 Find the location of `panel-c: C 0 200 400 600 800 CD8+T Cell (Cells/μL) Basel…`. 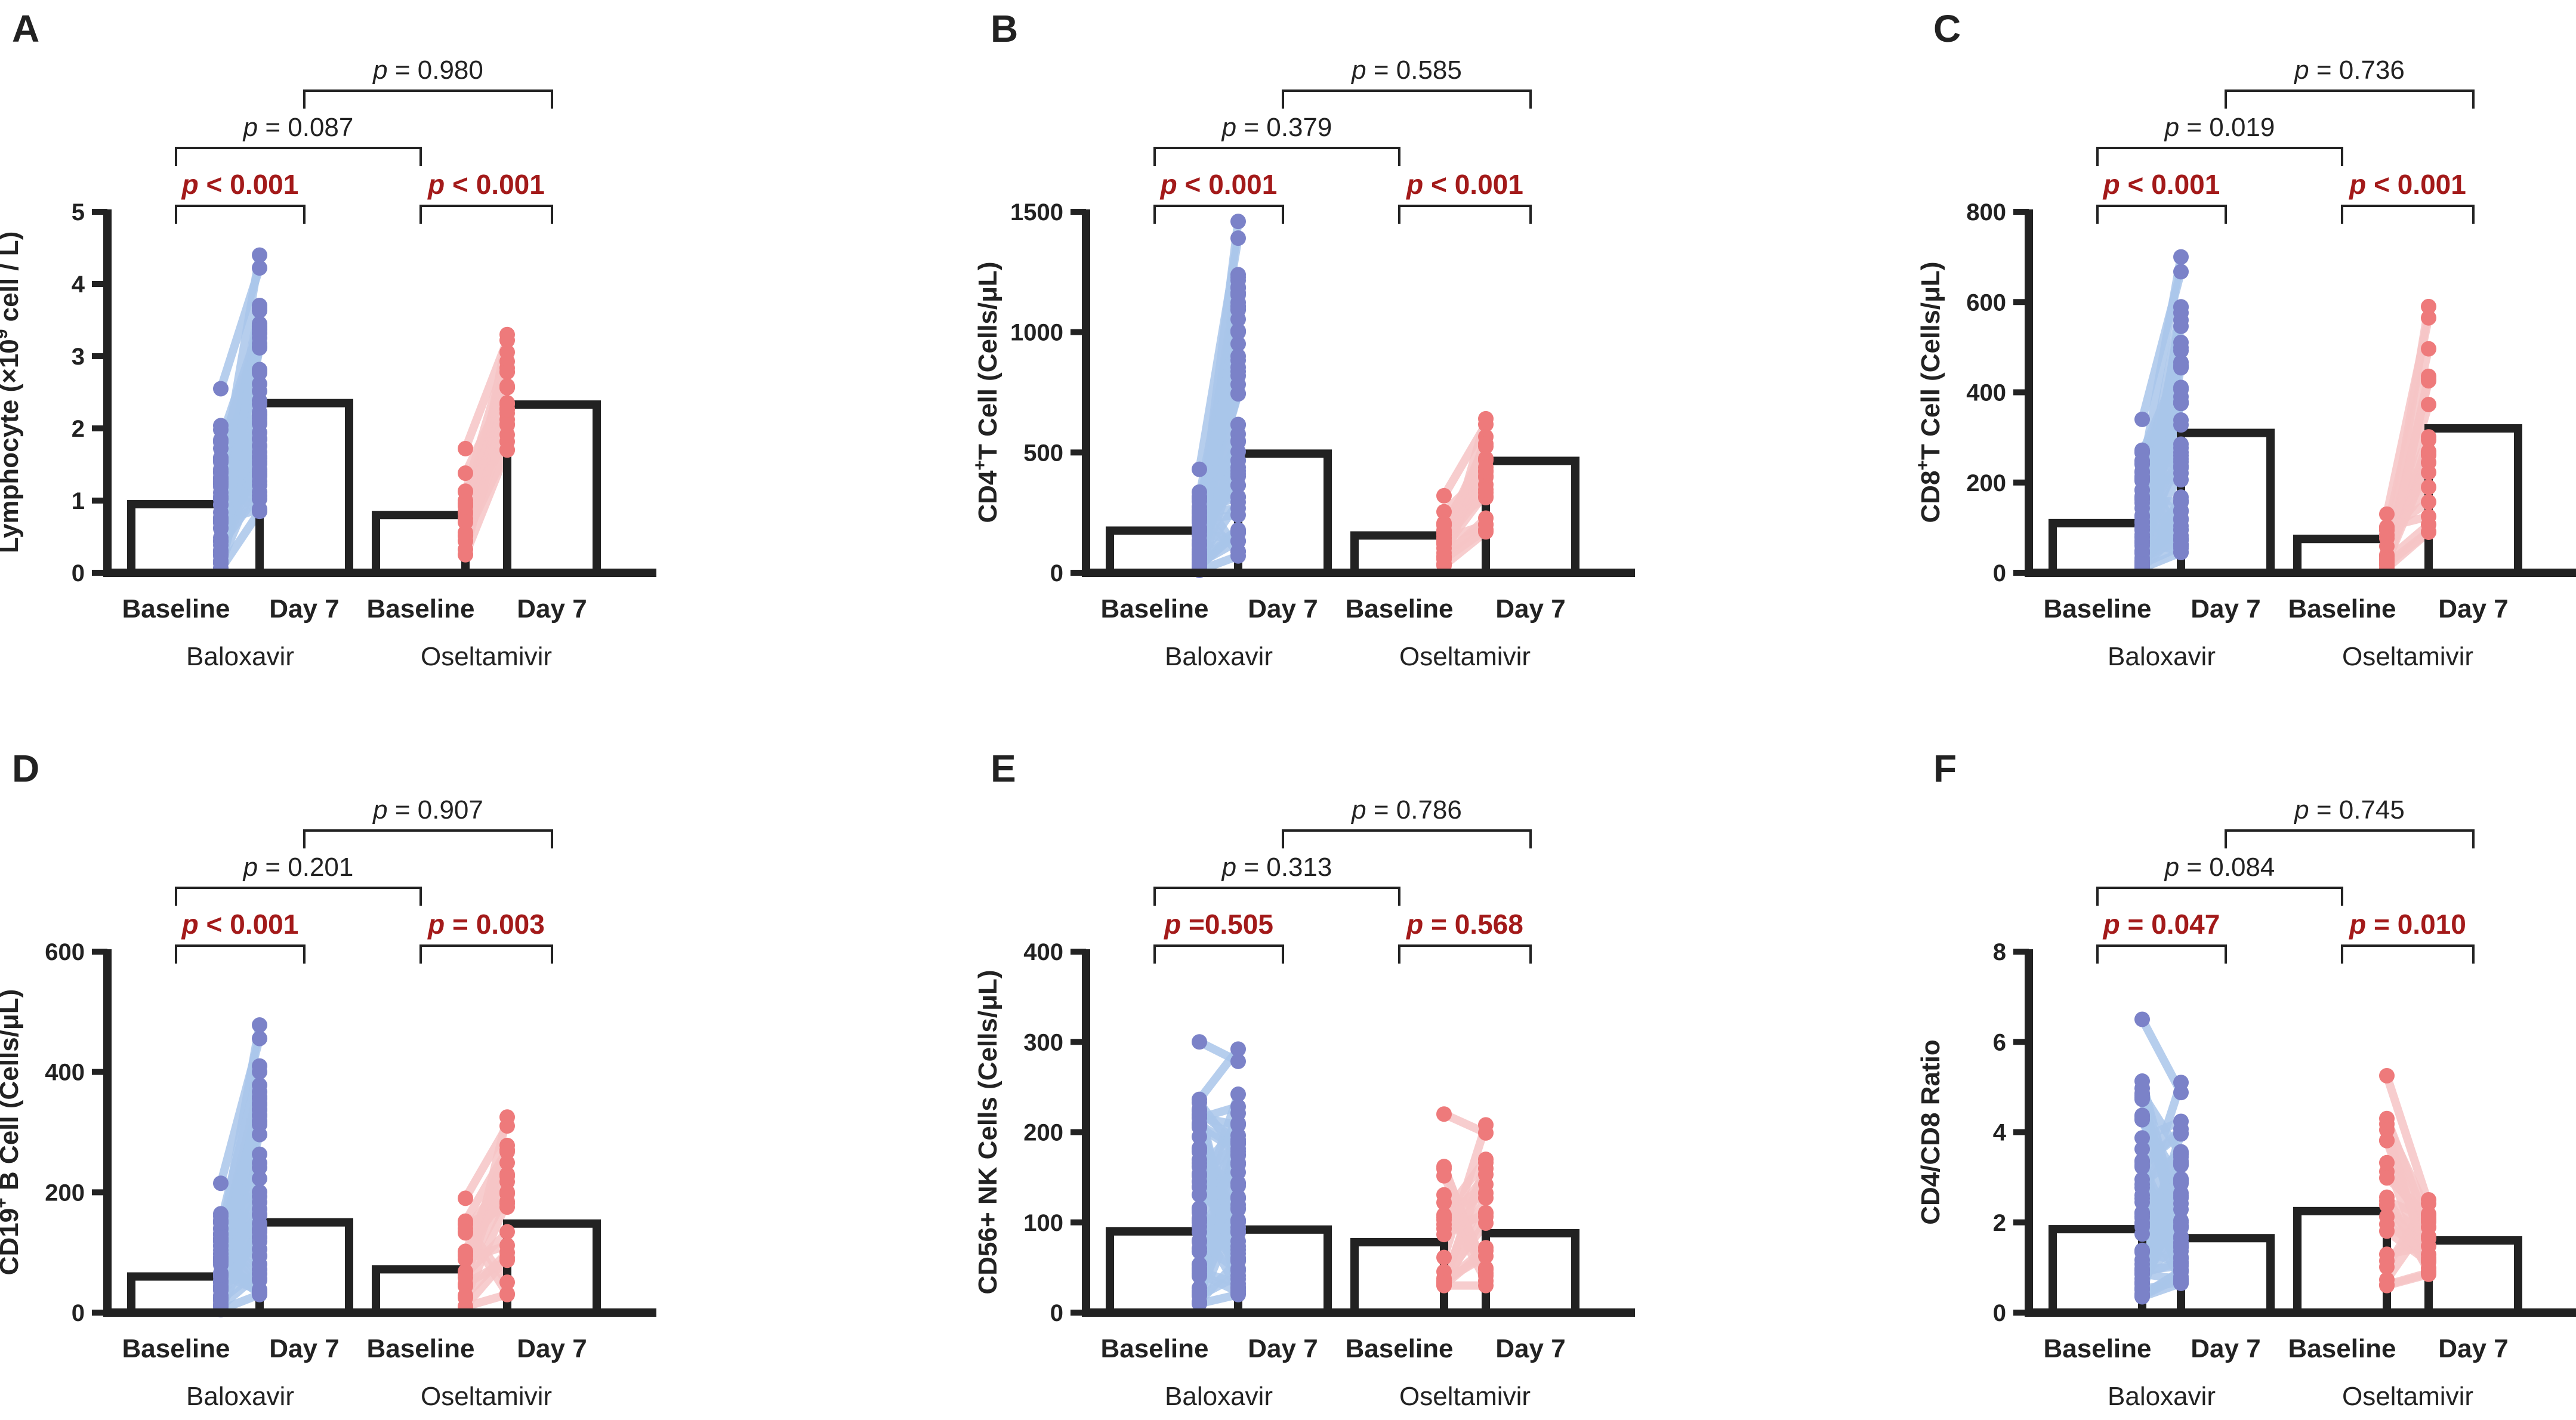

panel-c: C 0 200 400 600 800 CD8+T Cell (Cells/μL) Basel… is located at coordinates (2244, 339).